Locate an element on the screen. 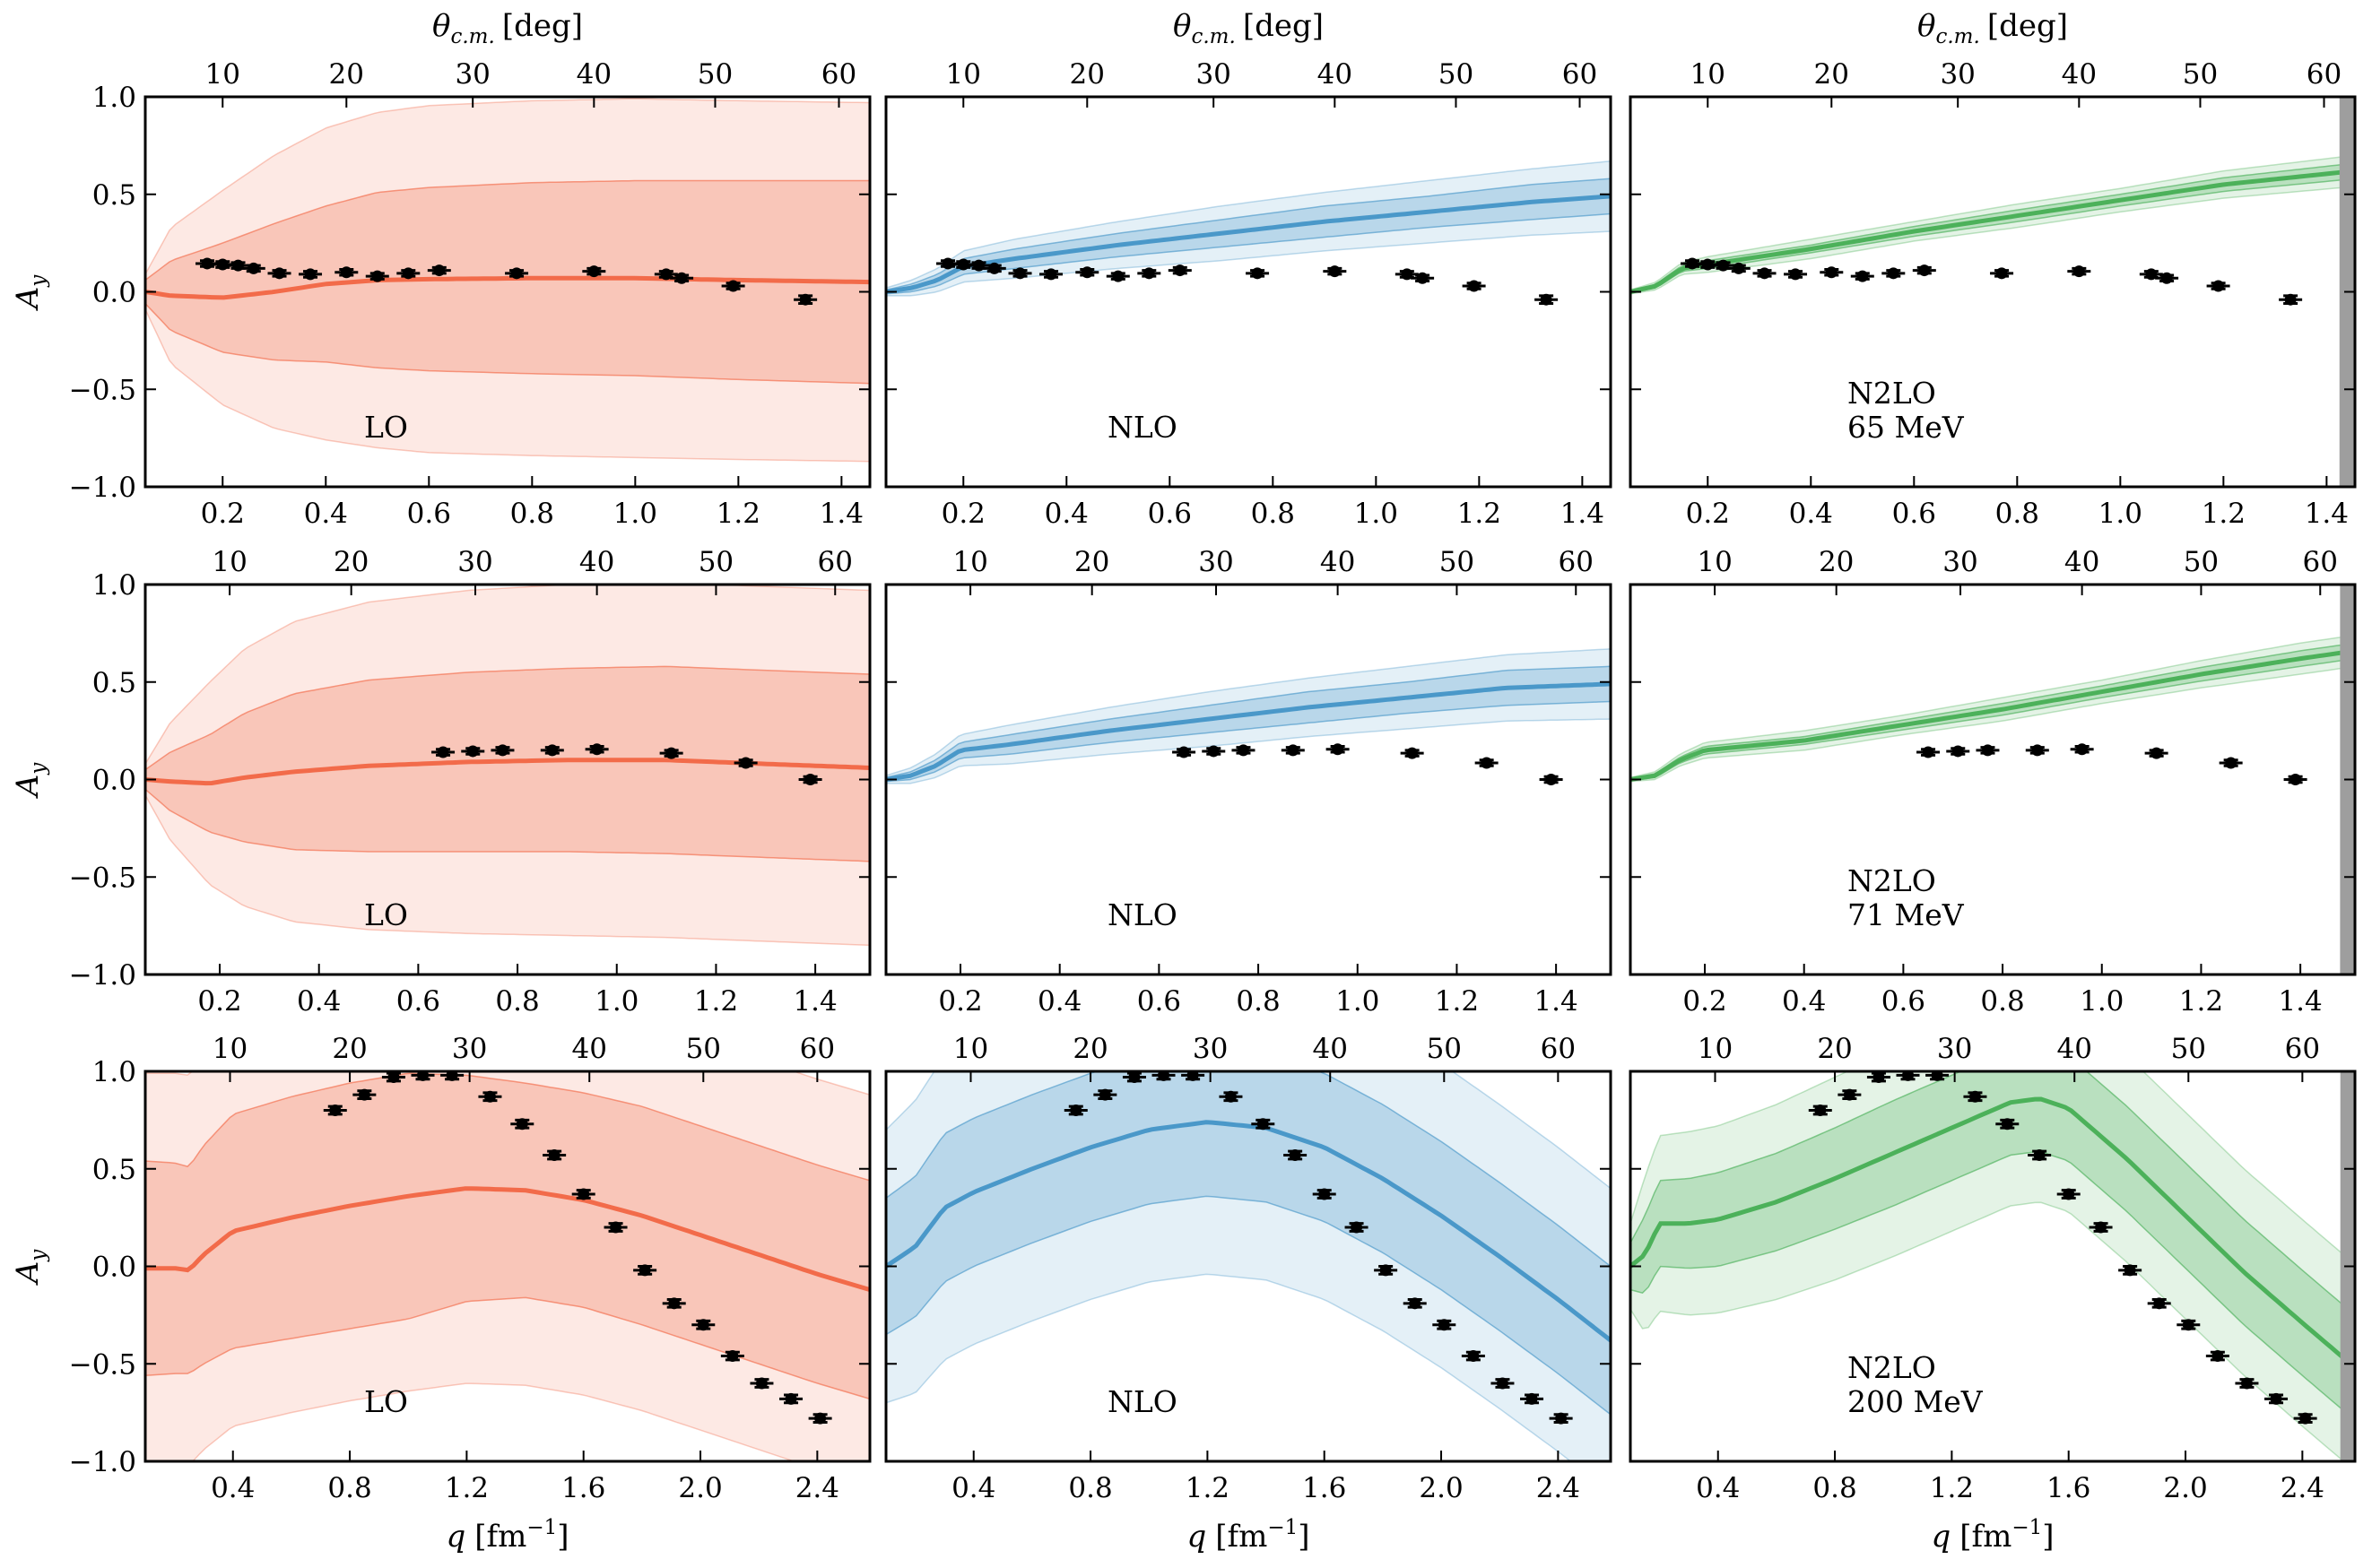 This screenshot has width=2372, height=1568. y-tick-label: 1.0 is located at coordinates (114, 1072).